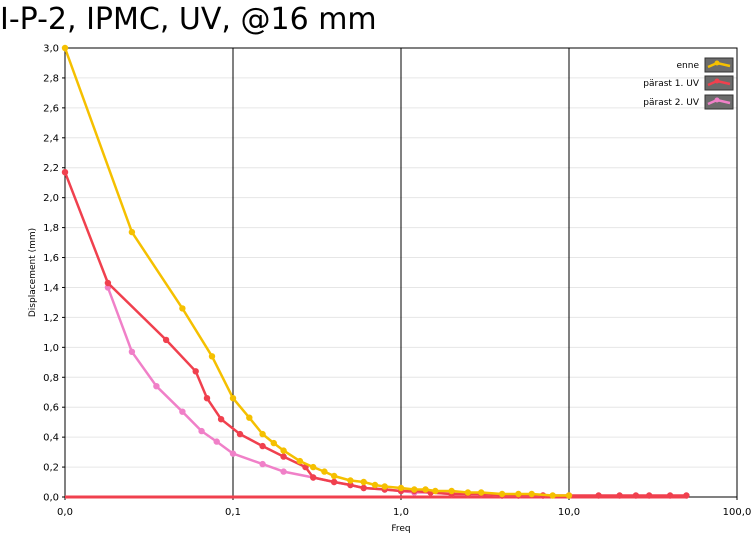  I want to click on y-tick-label: 2,0, so click(51, 198).